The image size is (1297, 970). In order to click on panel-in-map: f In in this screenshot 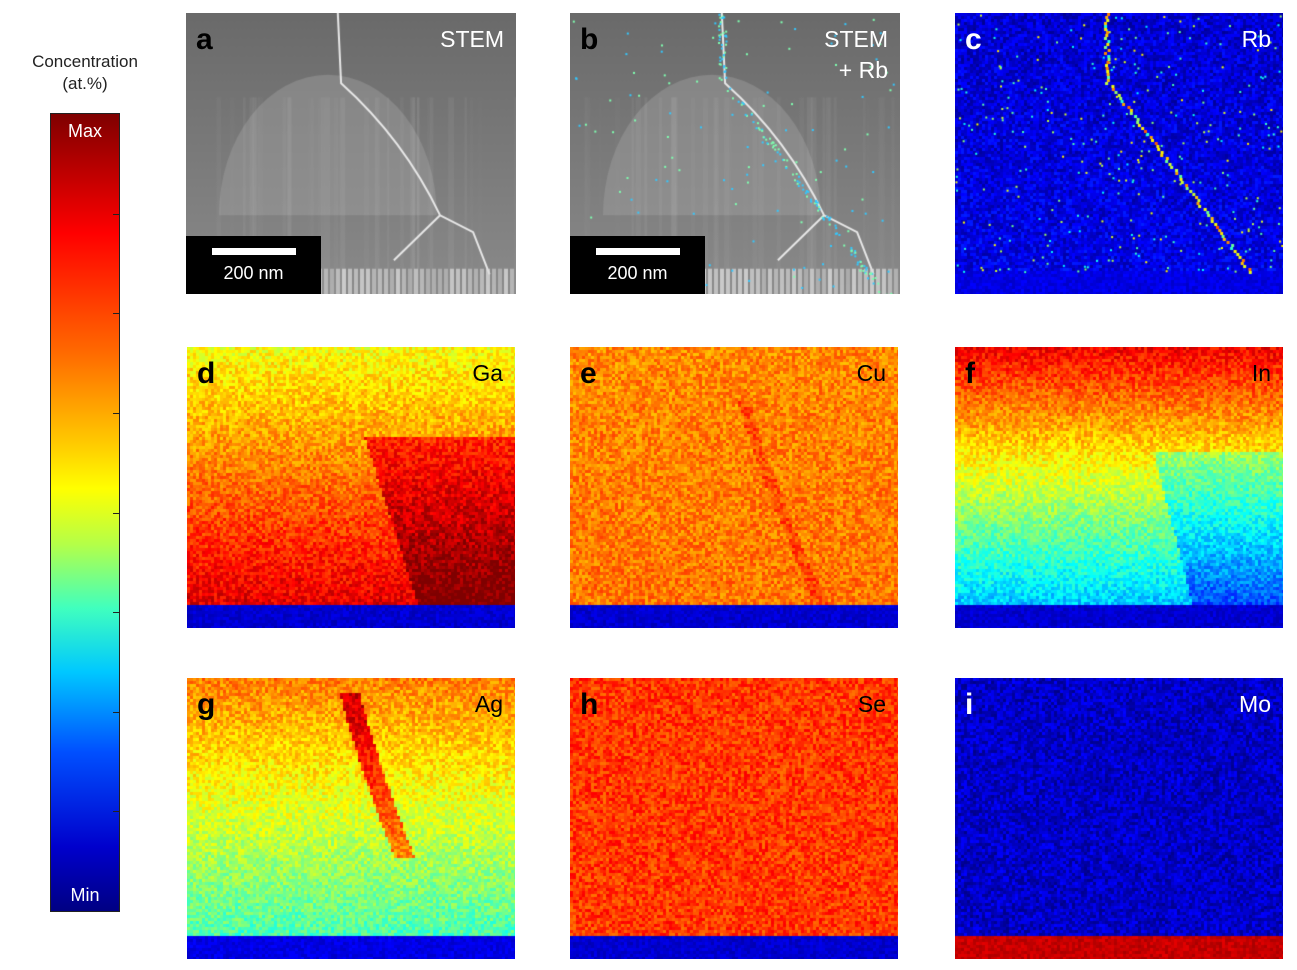, I will do `click(1119, 487)`.